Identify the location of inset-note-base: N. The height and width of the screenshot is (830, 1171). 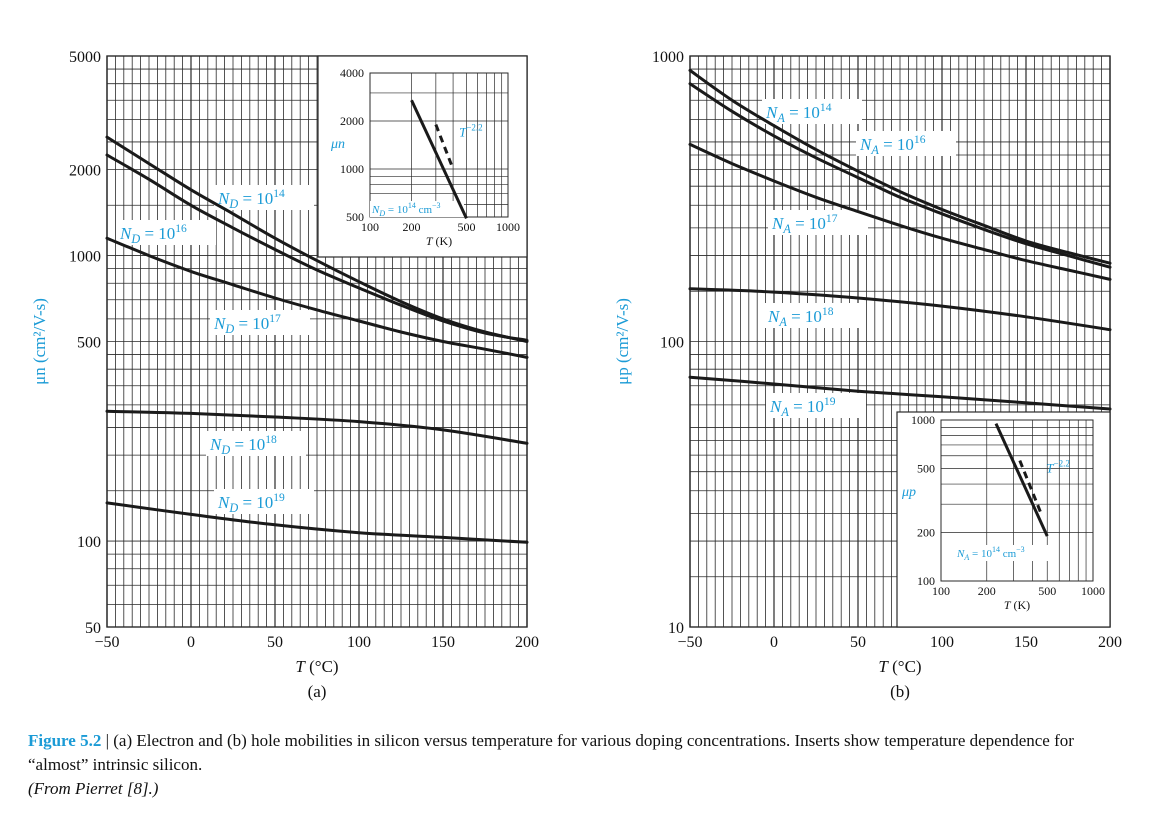
(375, 210).